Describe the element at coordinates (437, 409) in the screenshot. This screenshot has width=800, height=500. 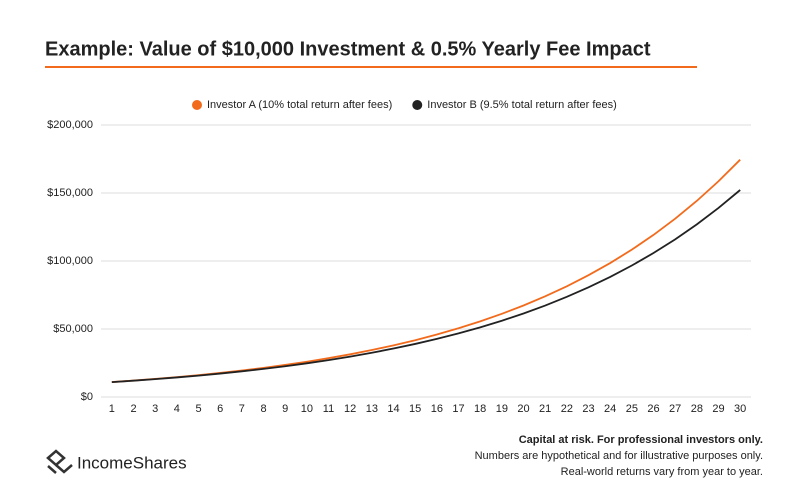
I see `x-tick-label: 16` at that location.